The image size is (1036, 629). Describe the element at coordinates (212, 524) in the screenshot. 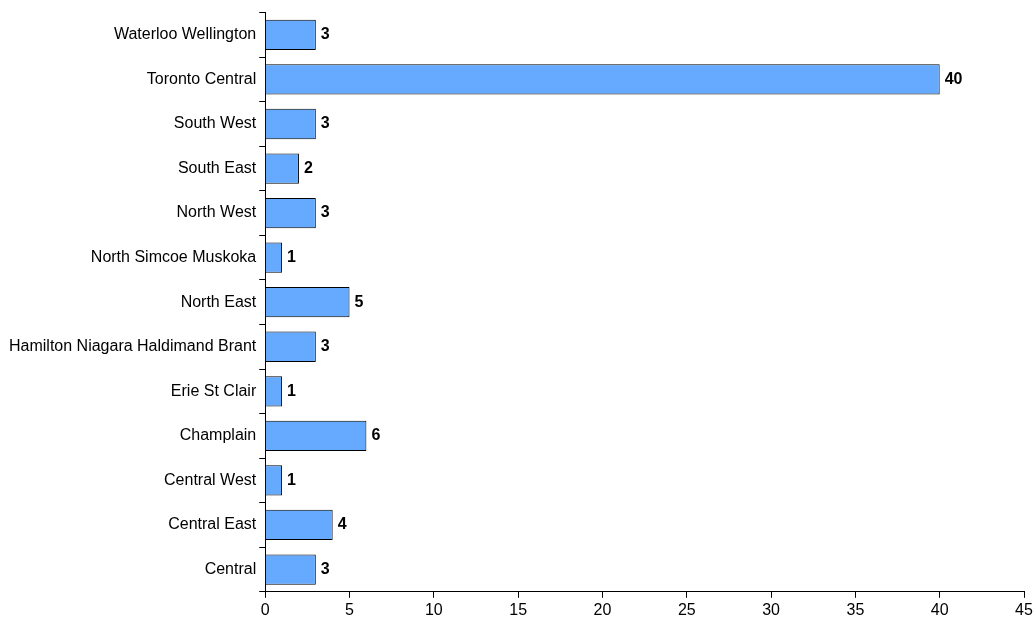

I see `y-tick-label: Central East` at that location.